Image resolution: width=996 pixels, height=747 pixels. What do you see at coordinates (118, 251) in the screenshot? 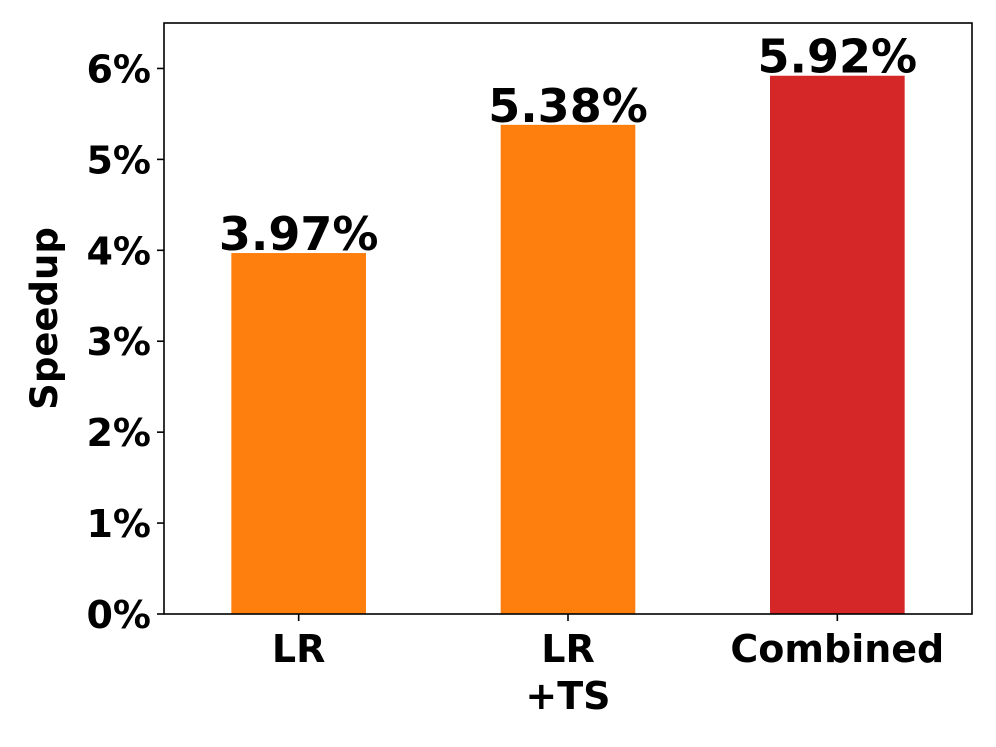
I see `y-tick-label-4: 4%` at bounding box center [118, 251].